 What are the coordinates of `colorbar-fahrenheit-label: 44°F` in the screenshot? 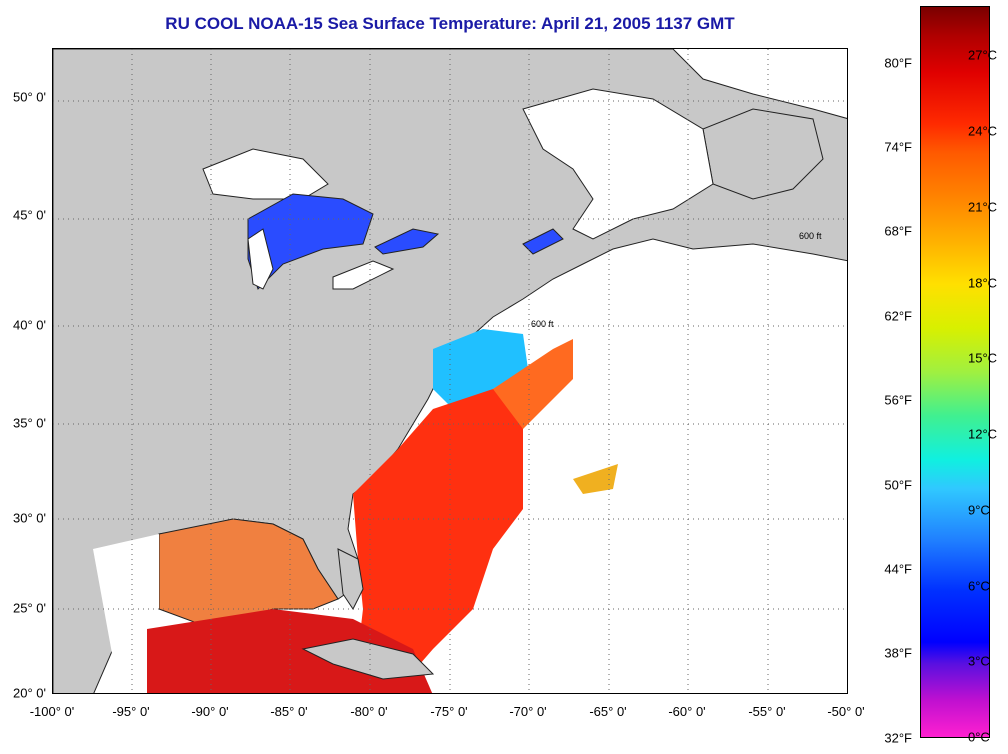 It's located at (898, 569).